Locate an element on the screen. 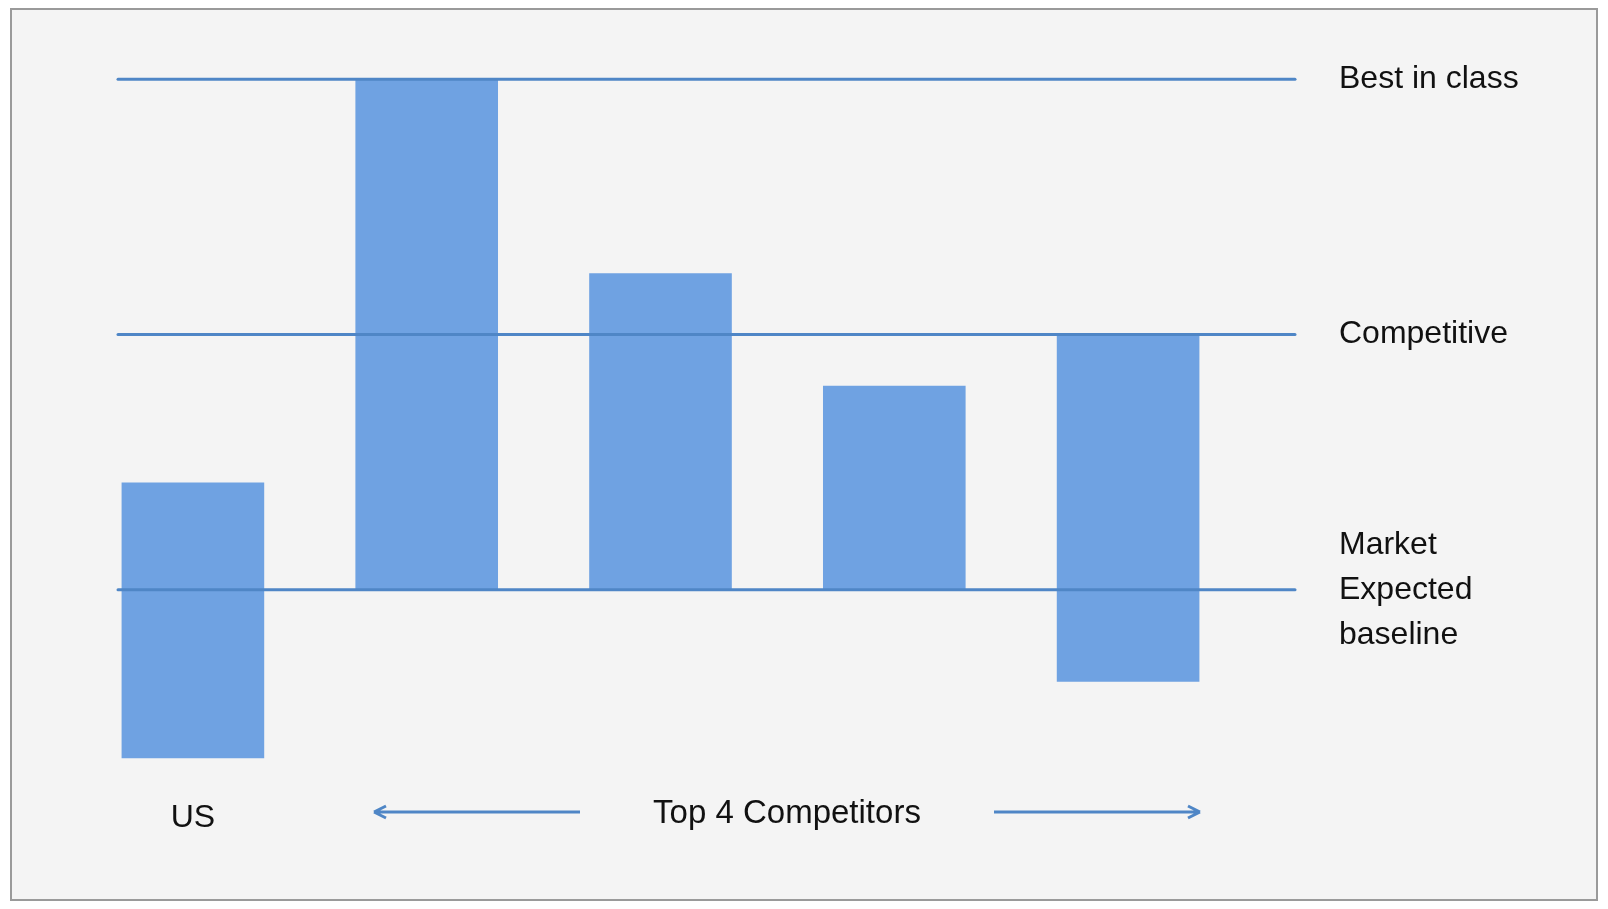  ref-line-label: Best in class is located at coordinates (1429, 77).